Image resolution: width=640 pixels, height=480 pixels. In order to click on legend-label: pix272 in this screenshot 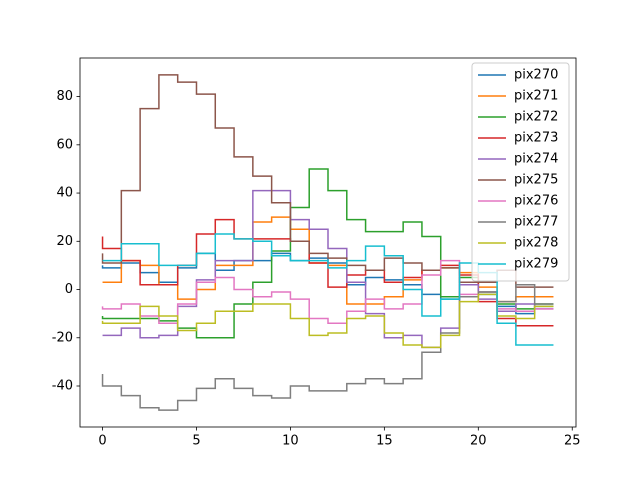, I will do `click(536, 117)`.